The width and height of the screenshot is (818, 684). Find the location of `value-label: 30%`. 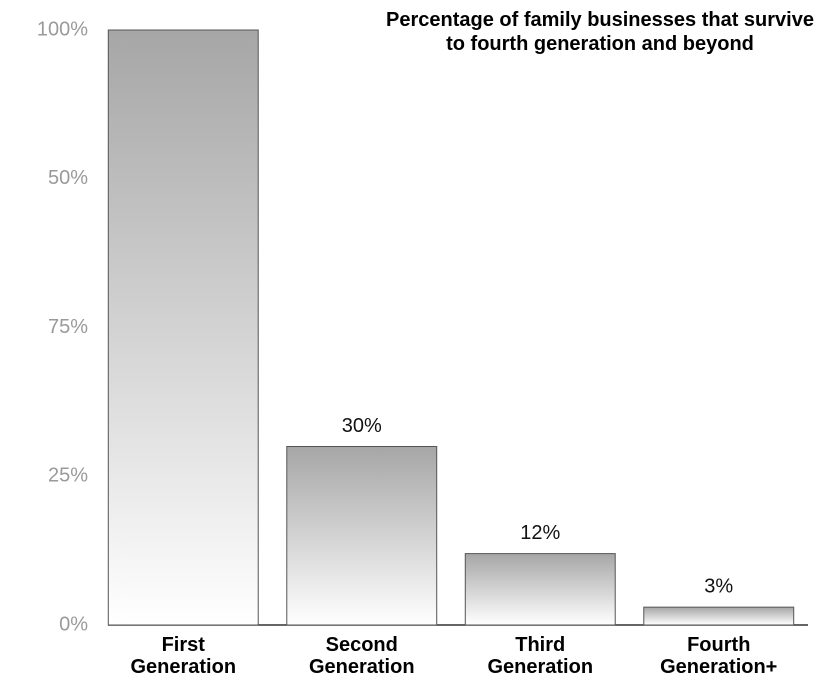

value-label: 30% is located at coordinates (362, 426).